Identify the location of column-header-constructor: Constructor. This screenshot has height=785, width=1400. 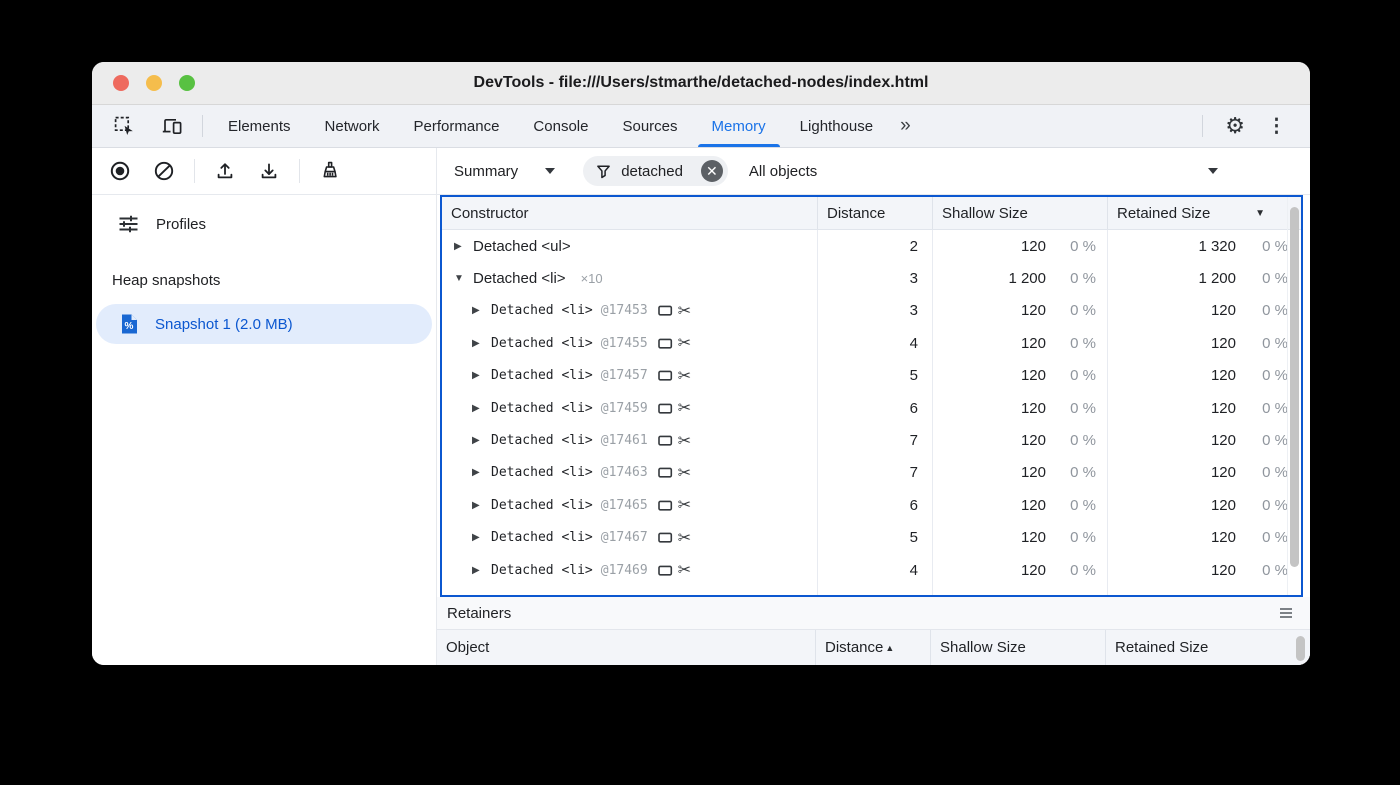
(490, 213).